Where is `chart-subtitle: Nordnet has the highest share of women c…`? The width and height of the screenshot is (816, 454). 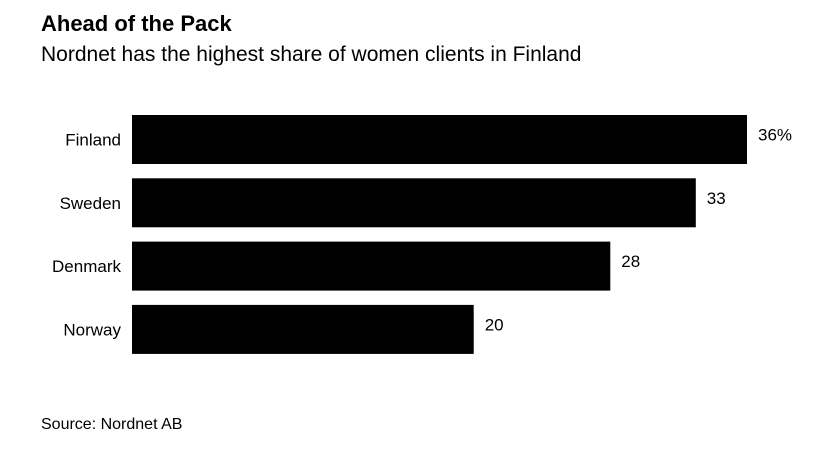 chart-subtitle: Nordnet has the highest share of women c… is located at coordinates (311, 54).